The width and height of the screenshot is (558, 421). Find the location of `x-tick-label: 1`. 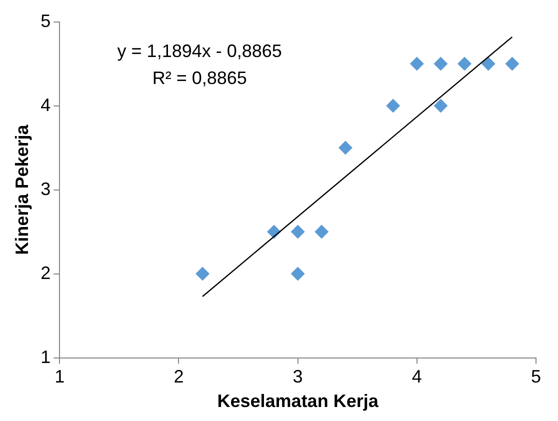

x-tick-label: 1 is located at coordinates (59, 376).